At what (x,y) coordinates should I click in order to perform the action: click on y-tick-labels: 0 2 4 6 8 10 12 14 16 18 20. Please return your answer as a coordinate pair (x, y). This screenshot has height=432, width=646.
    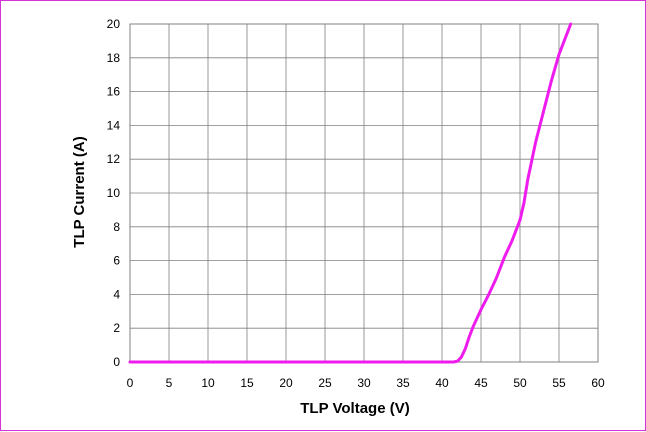
    Looking at the image, I should click on (114, 193).